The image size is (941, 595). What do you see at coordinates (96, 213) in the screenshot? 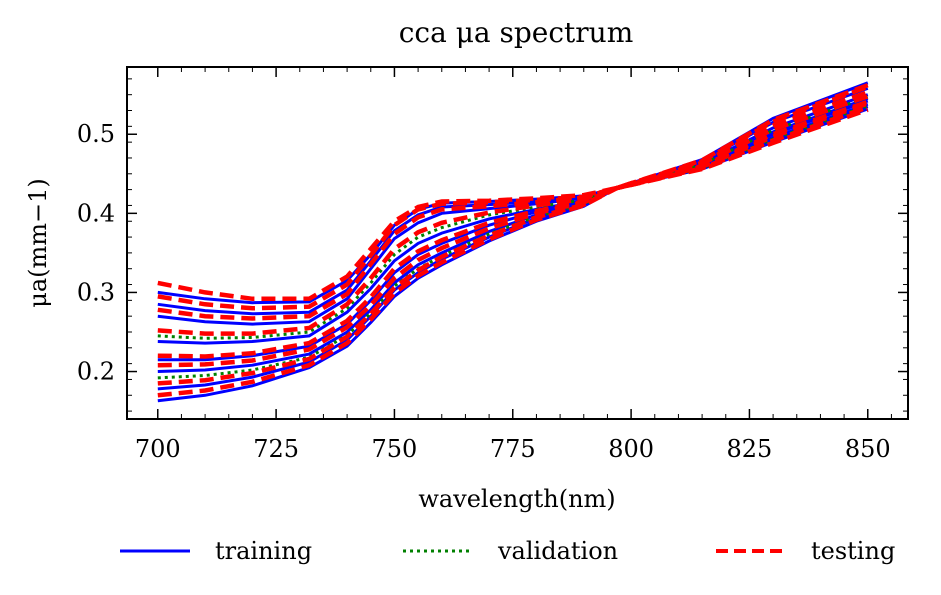
I see `y-tick-label: 0.4` at bounding box center [96, 213].